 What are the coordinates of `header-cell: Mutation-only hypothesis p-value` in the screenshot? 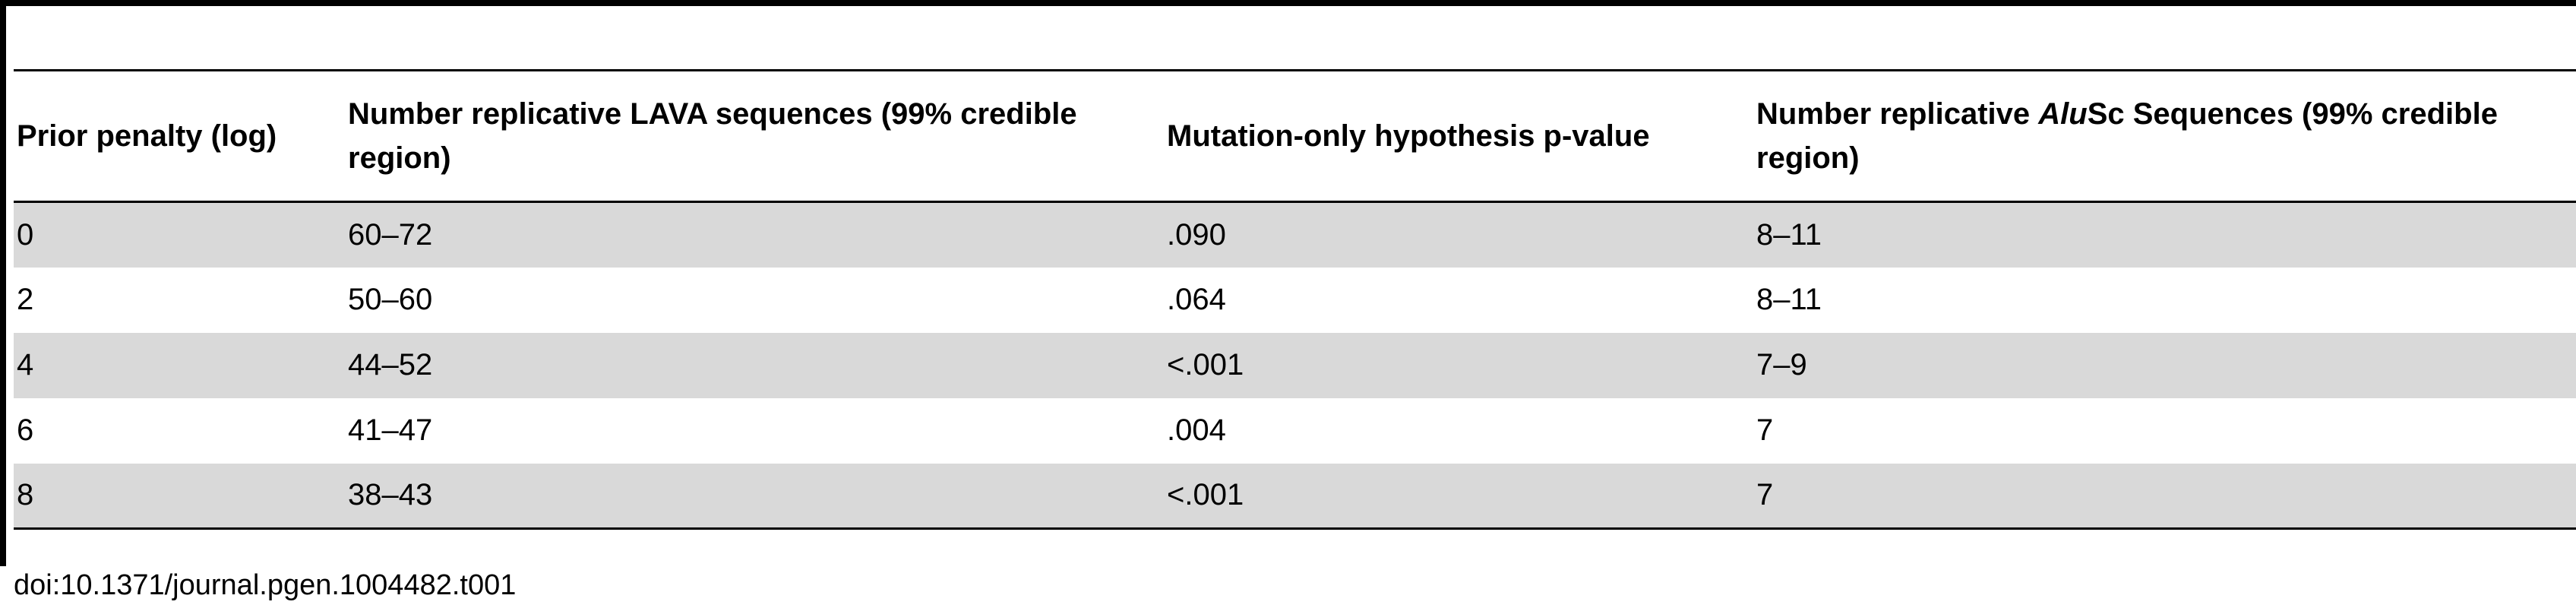 It's located at (1458, 136).